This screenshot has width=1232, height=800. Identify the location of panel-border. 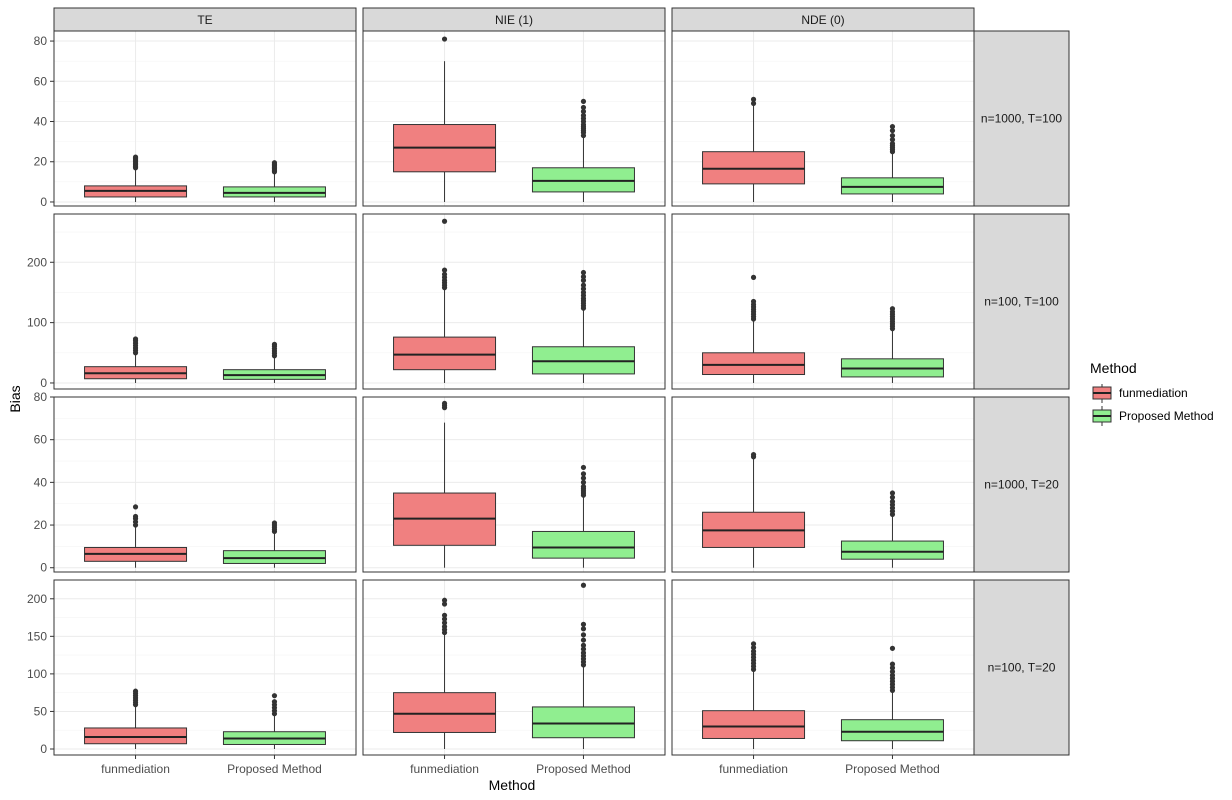
(205, 301).